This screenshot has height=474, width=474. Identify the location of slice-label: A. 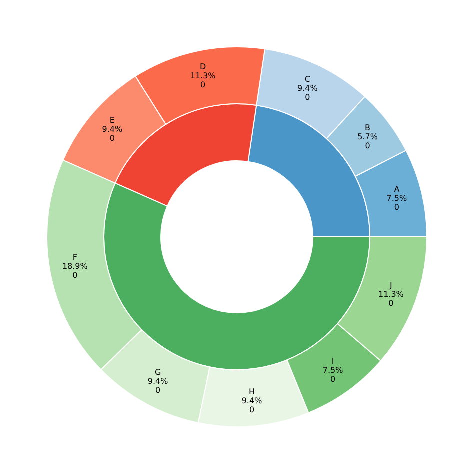
(397, 189).